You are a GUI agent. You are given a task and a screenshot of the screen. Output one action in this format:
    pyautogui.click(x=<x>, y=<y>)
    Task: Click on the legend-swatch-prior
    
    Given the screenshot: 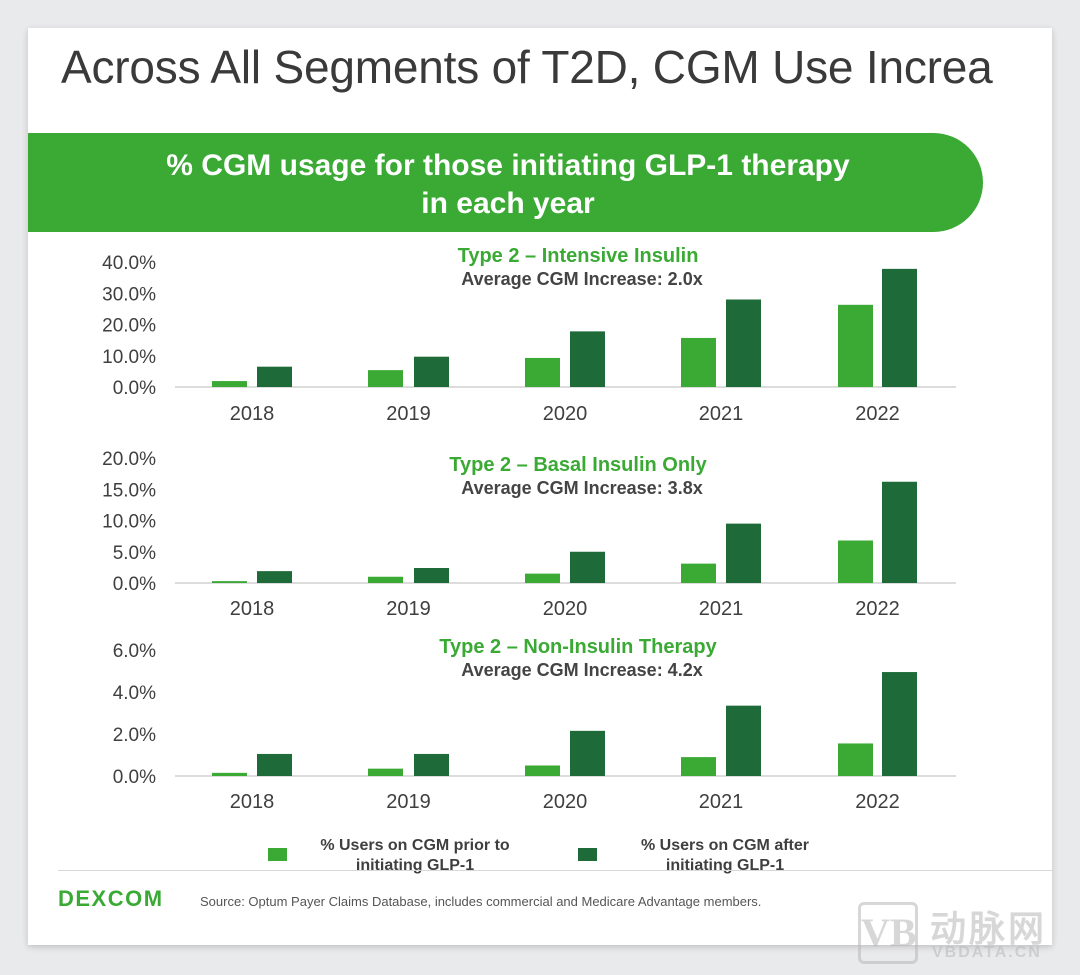 What is the action you would take?
    pyautogui.click(x=277, y=854)
    